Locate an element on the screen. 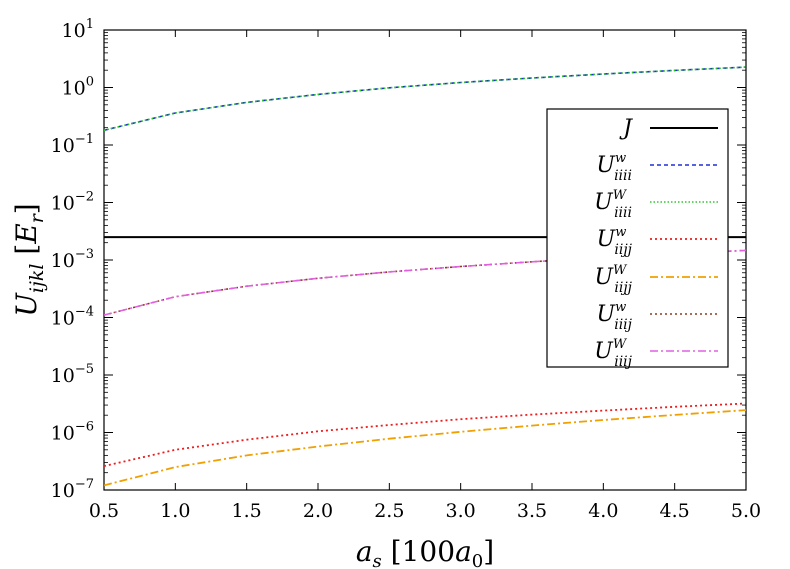 This screenshot has height=569, width=790. y-tick-label: 10⁻² is located at coordinates (72, 202).